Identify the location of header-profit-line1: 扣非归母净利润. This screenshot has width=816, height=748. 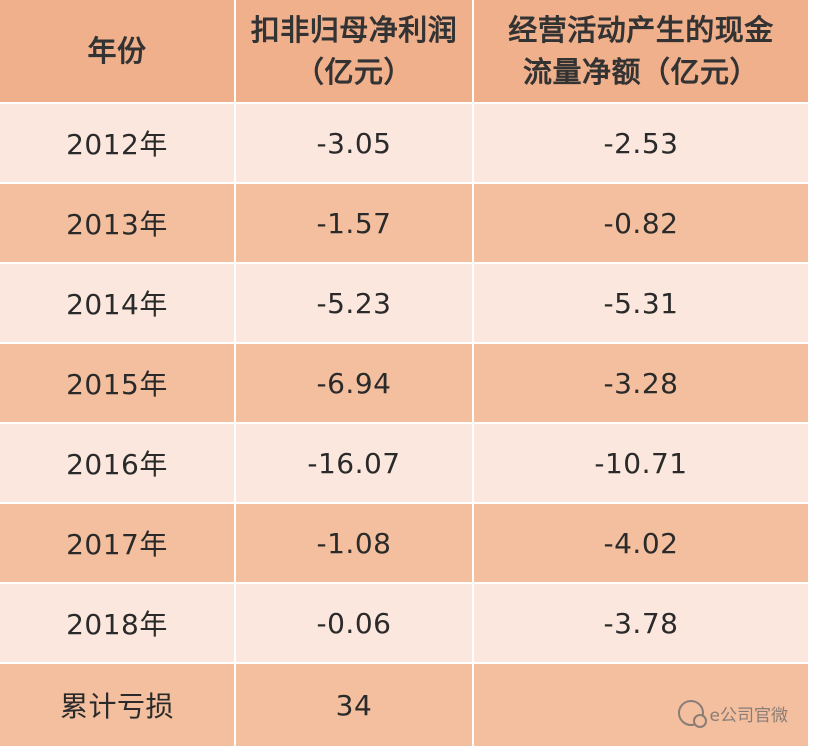
(354, 30).